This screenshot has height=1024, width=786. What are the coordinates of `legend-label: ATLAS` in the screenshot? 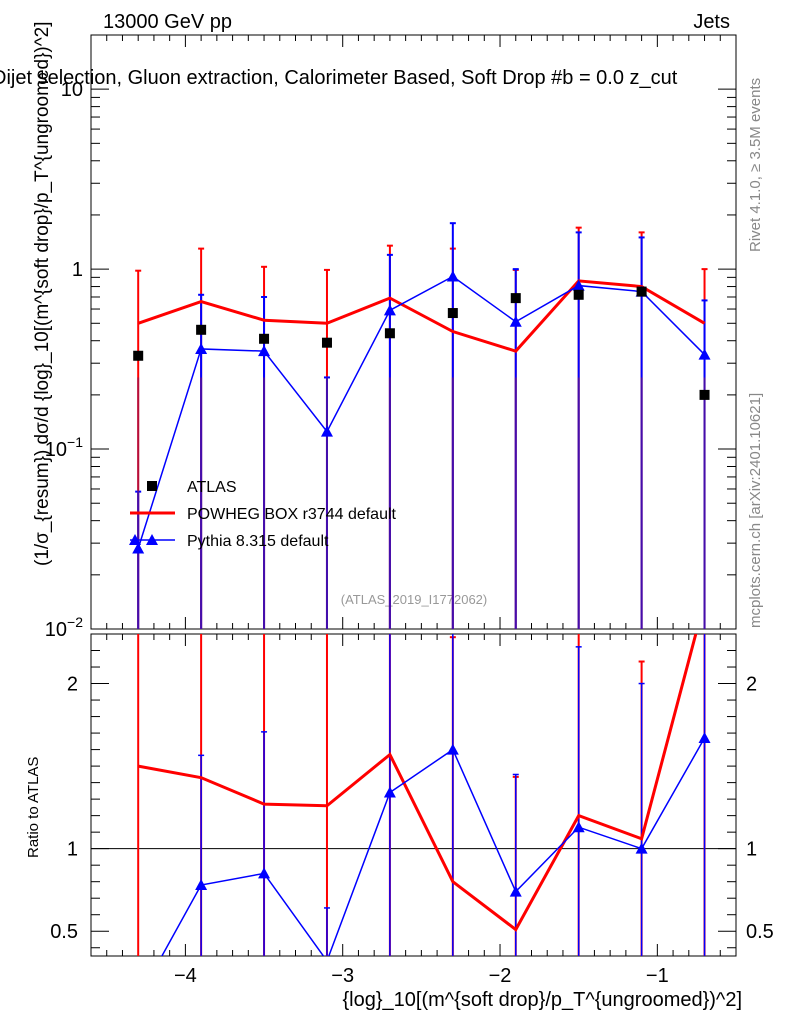 It's located at (212, 487).